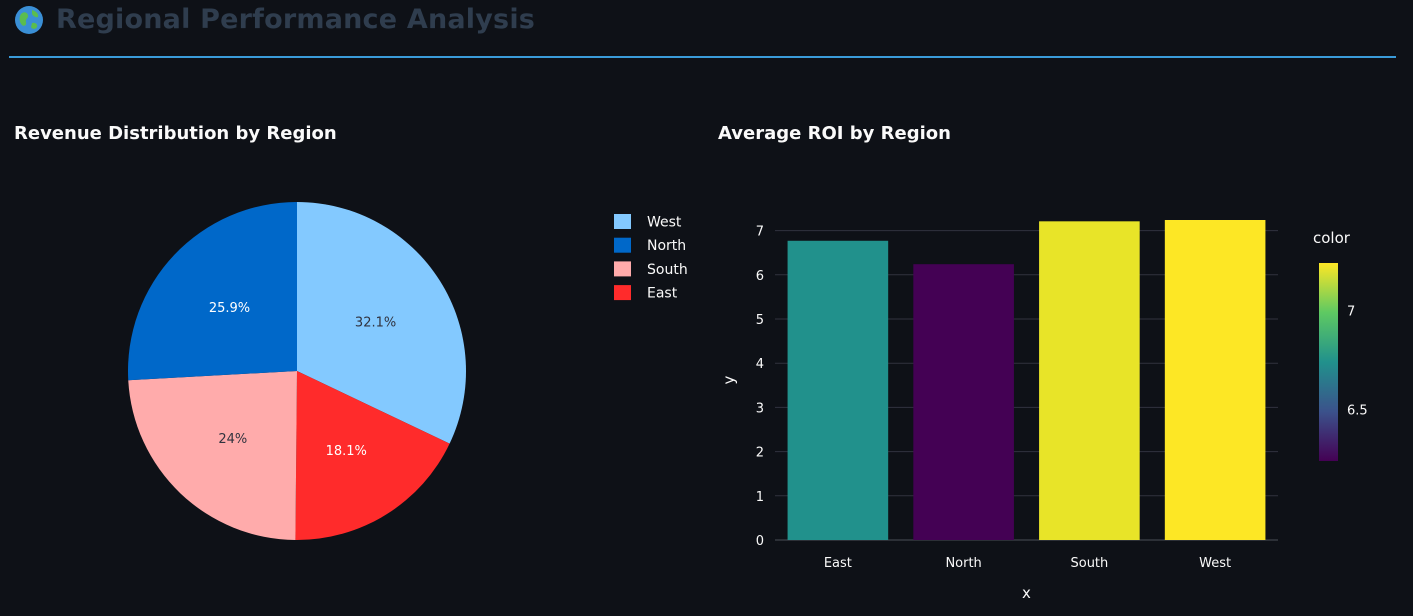 This screenshot has width=1413, height=616. Describe the element at coordinates (760, 453) in the screenshot. I see `y-tick-label: 2` at that location.